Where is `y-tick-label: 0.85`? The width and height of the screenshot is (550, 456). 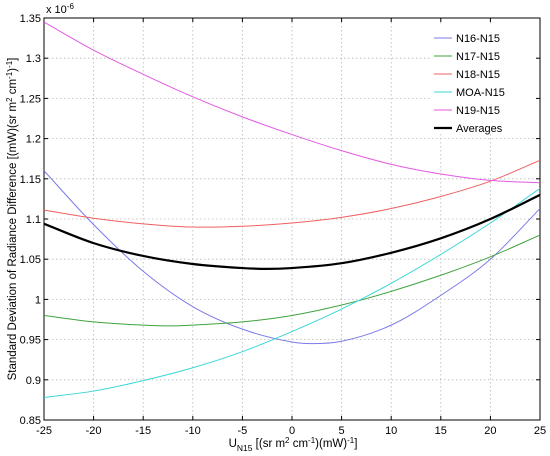 y-tick-label: 0.85 is located at coordinates (30, 421).